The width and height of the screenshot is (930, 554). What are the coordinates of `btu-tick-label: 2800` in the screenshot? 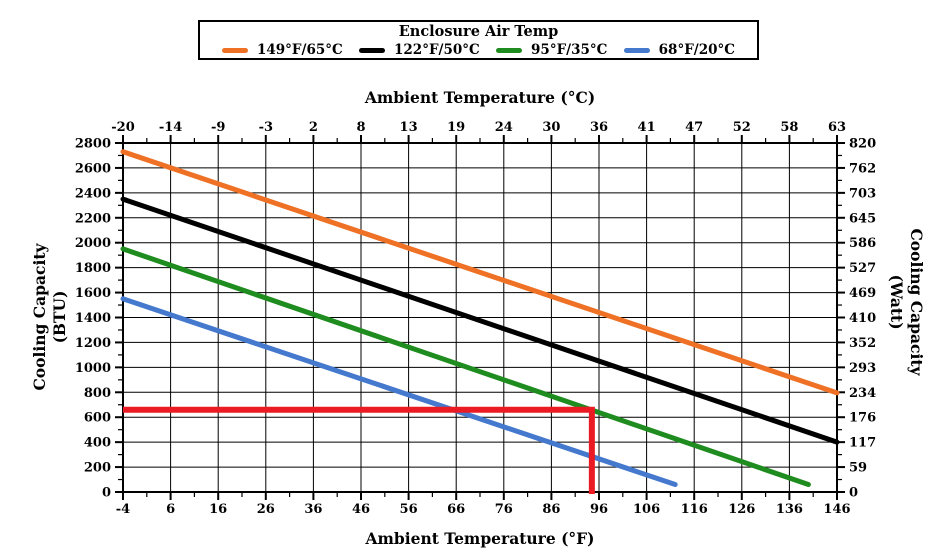 It's located at (93, 144).